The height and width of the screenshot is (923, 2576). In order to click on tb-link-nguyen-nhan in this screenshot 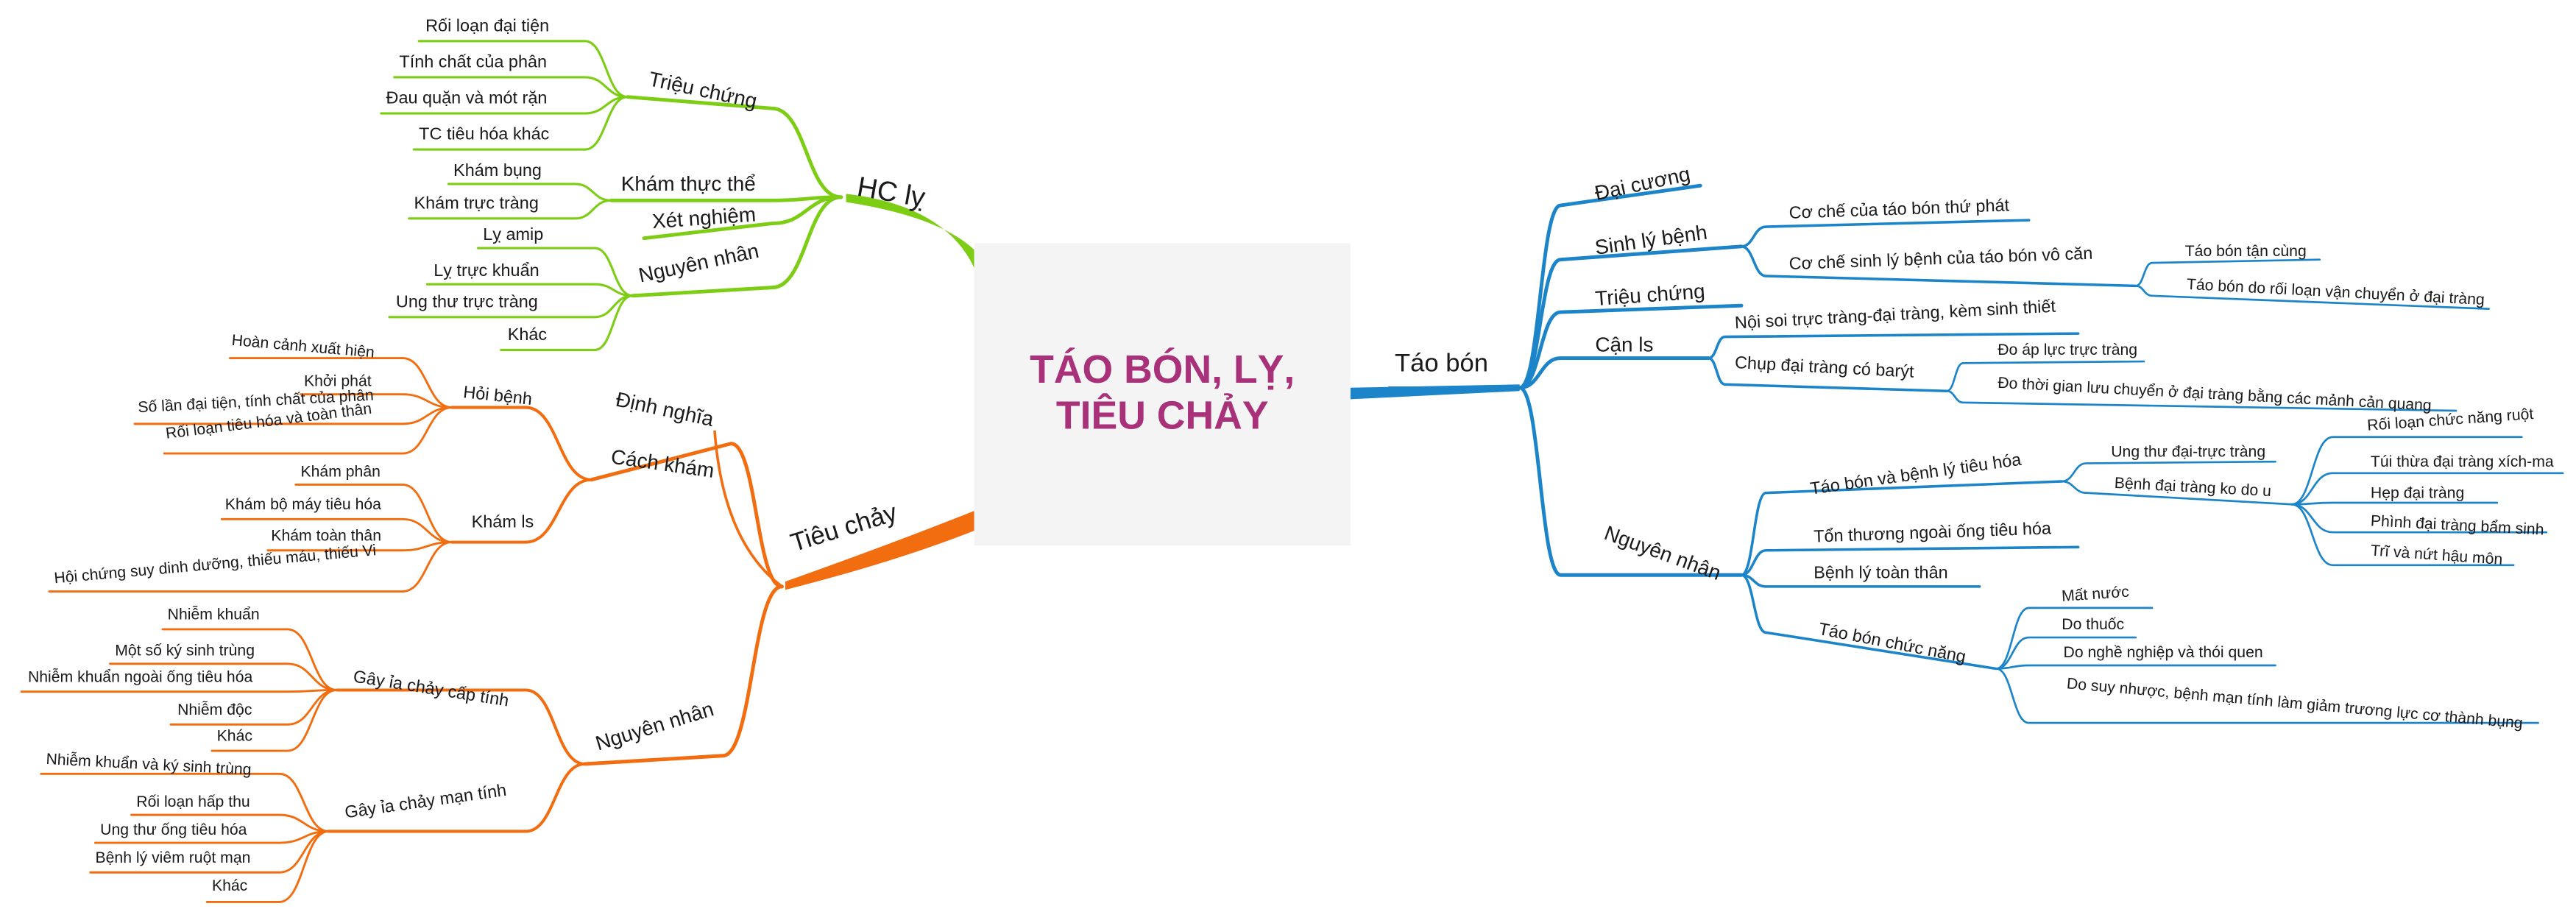, I will do `click(1631, 481)`.